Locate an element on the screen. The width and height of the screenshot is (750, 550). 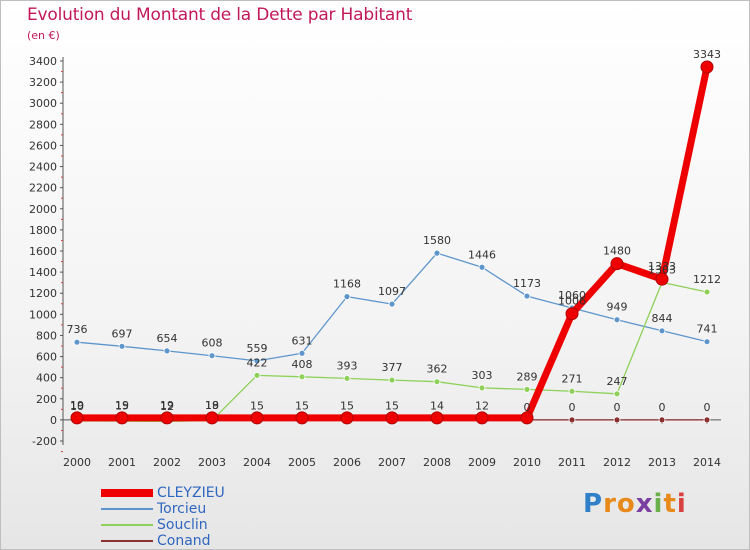
y-tick-label: 1000 is located at coordinates (43, 314).